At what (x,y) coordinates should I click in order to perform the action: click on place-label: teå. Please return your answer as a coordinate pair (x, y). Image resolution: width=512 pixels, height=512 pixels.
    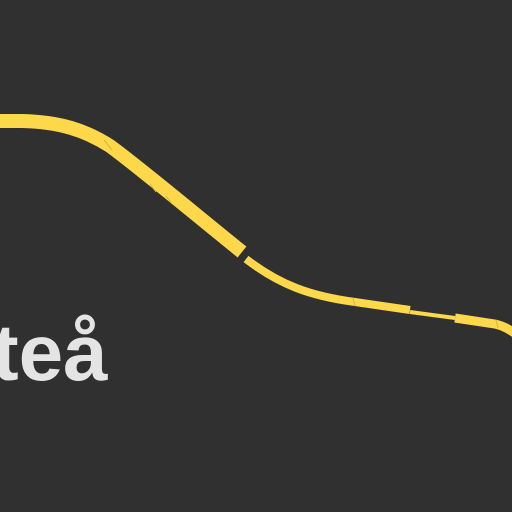
    Looking at the image, I should click on (54, 352).